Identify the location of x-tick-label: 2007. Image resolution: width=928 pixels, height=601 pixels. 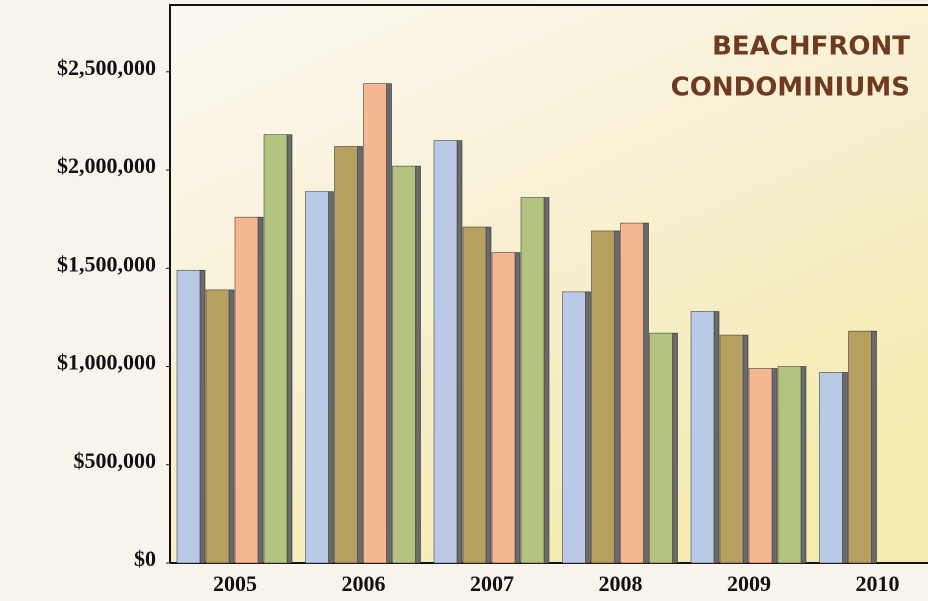
(492, 583).